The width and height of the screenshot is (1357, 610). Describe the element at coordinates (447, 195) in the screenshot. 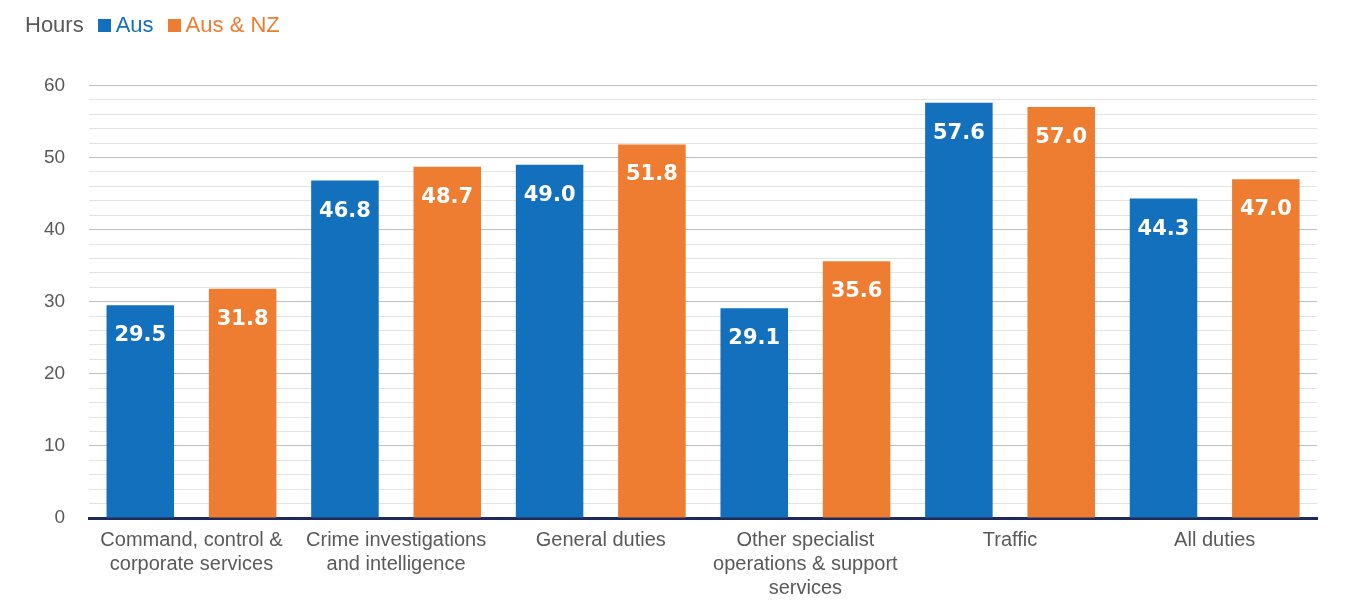

I see `data-label: 48.7` at that location.